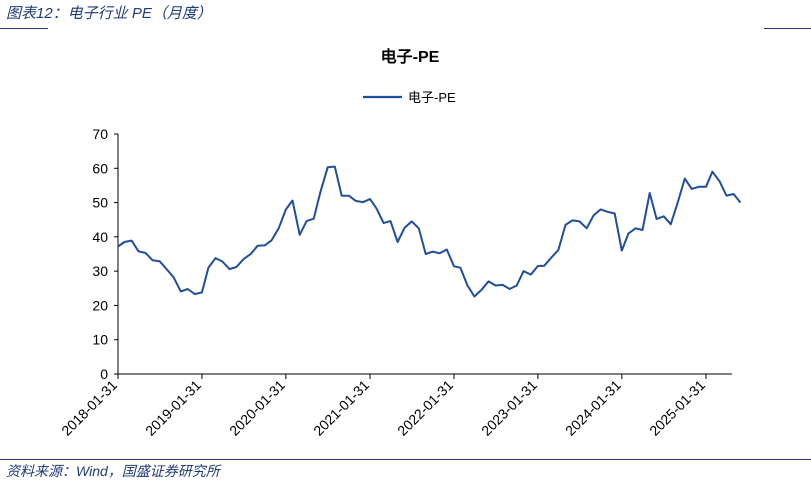  I want to click on y-tick-label: 20, so click(100, 305).